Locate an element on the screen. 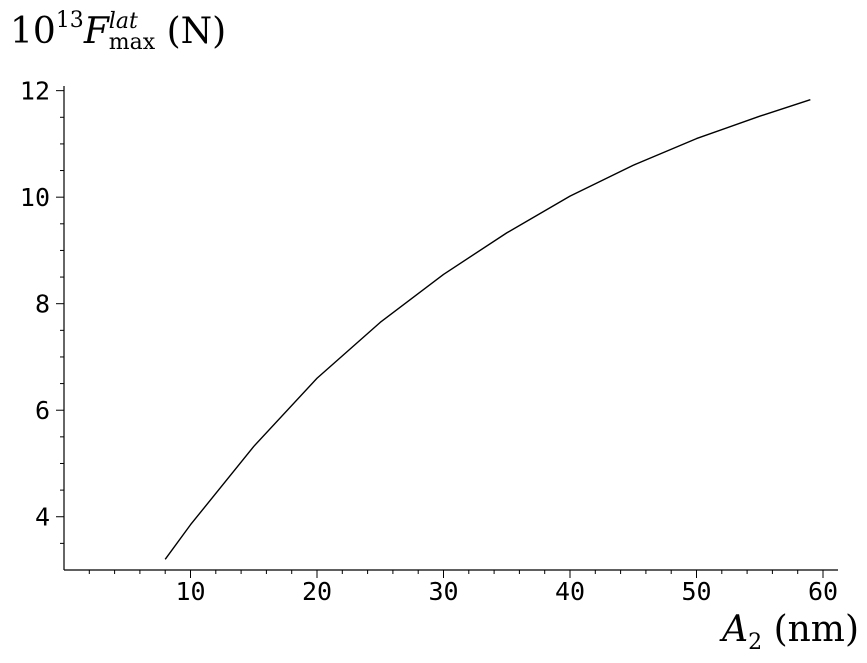 The image size is (867, 663). x-tick-label: 40 is located at coordinates (570, 591).